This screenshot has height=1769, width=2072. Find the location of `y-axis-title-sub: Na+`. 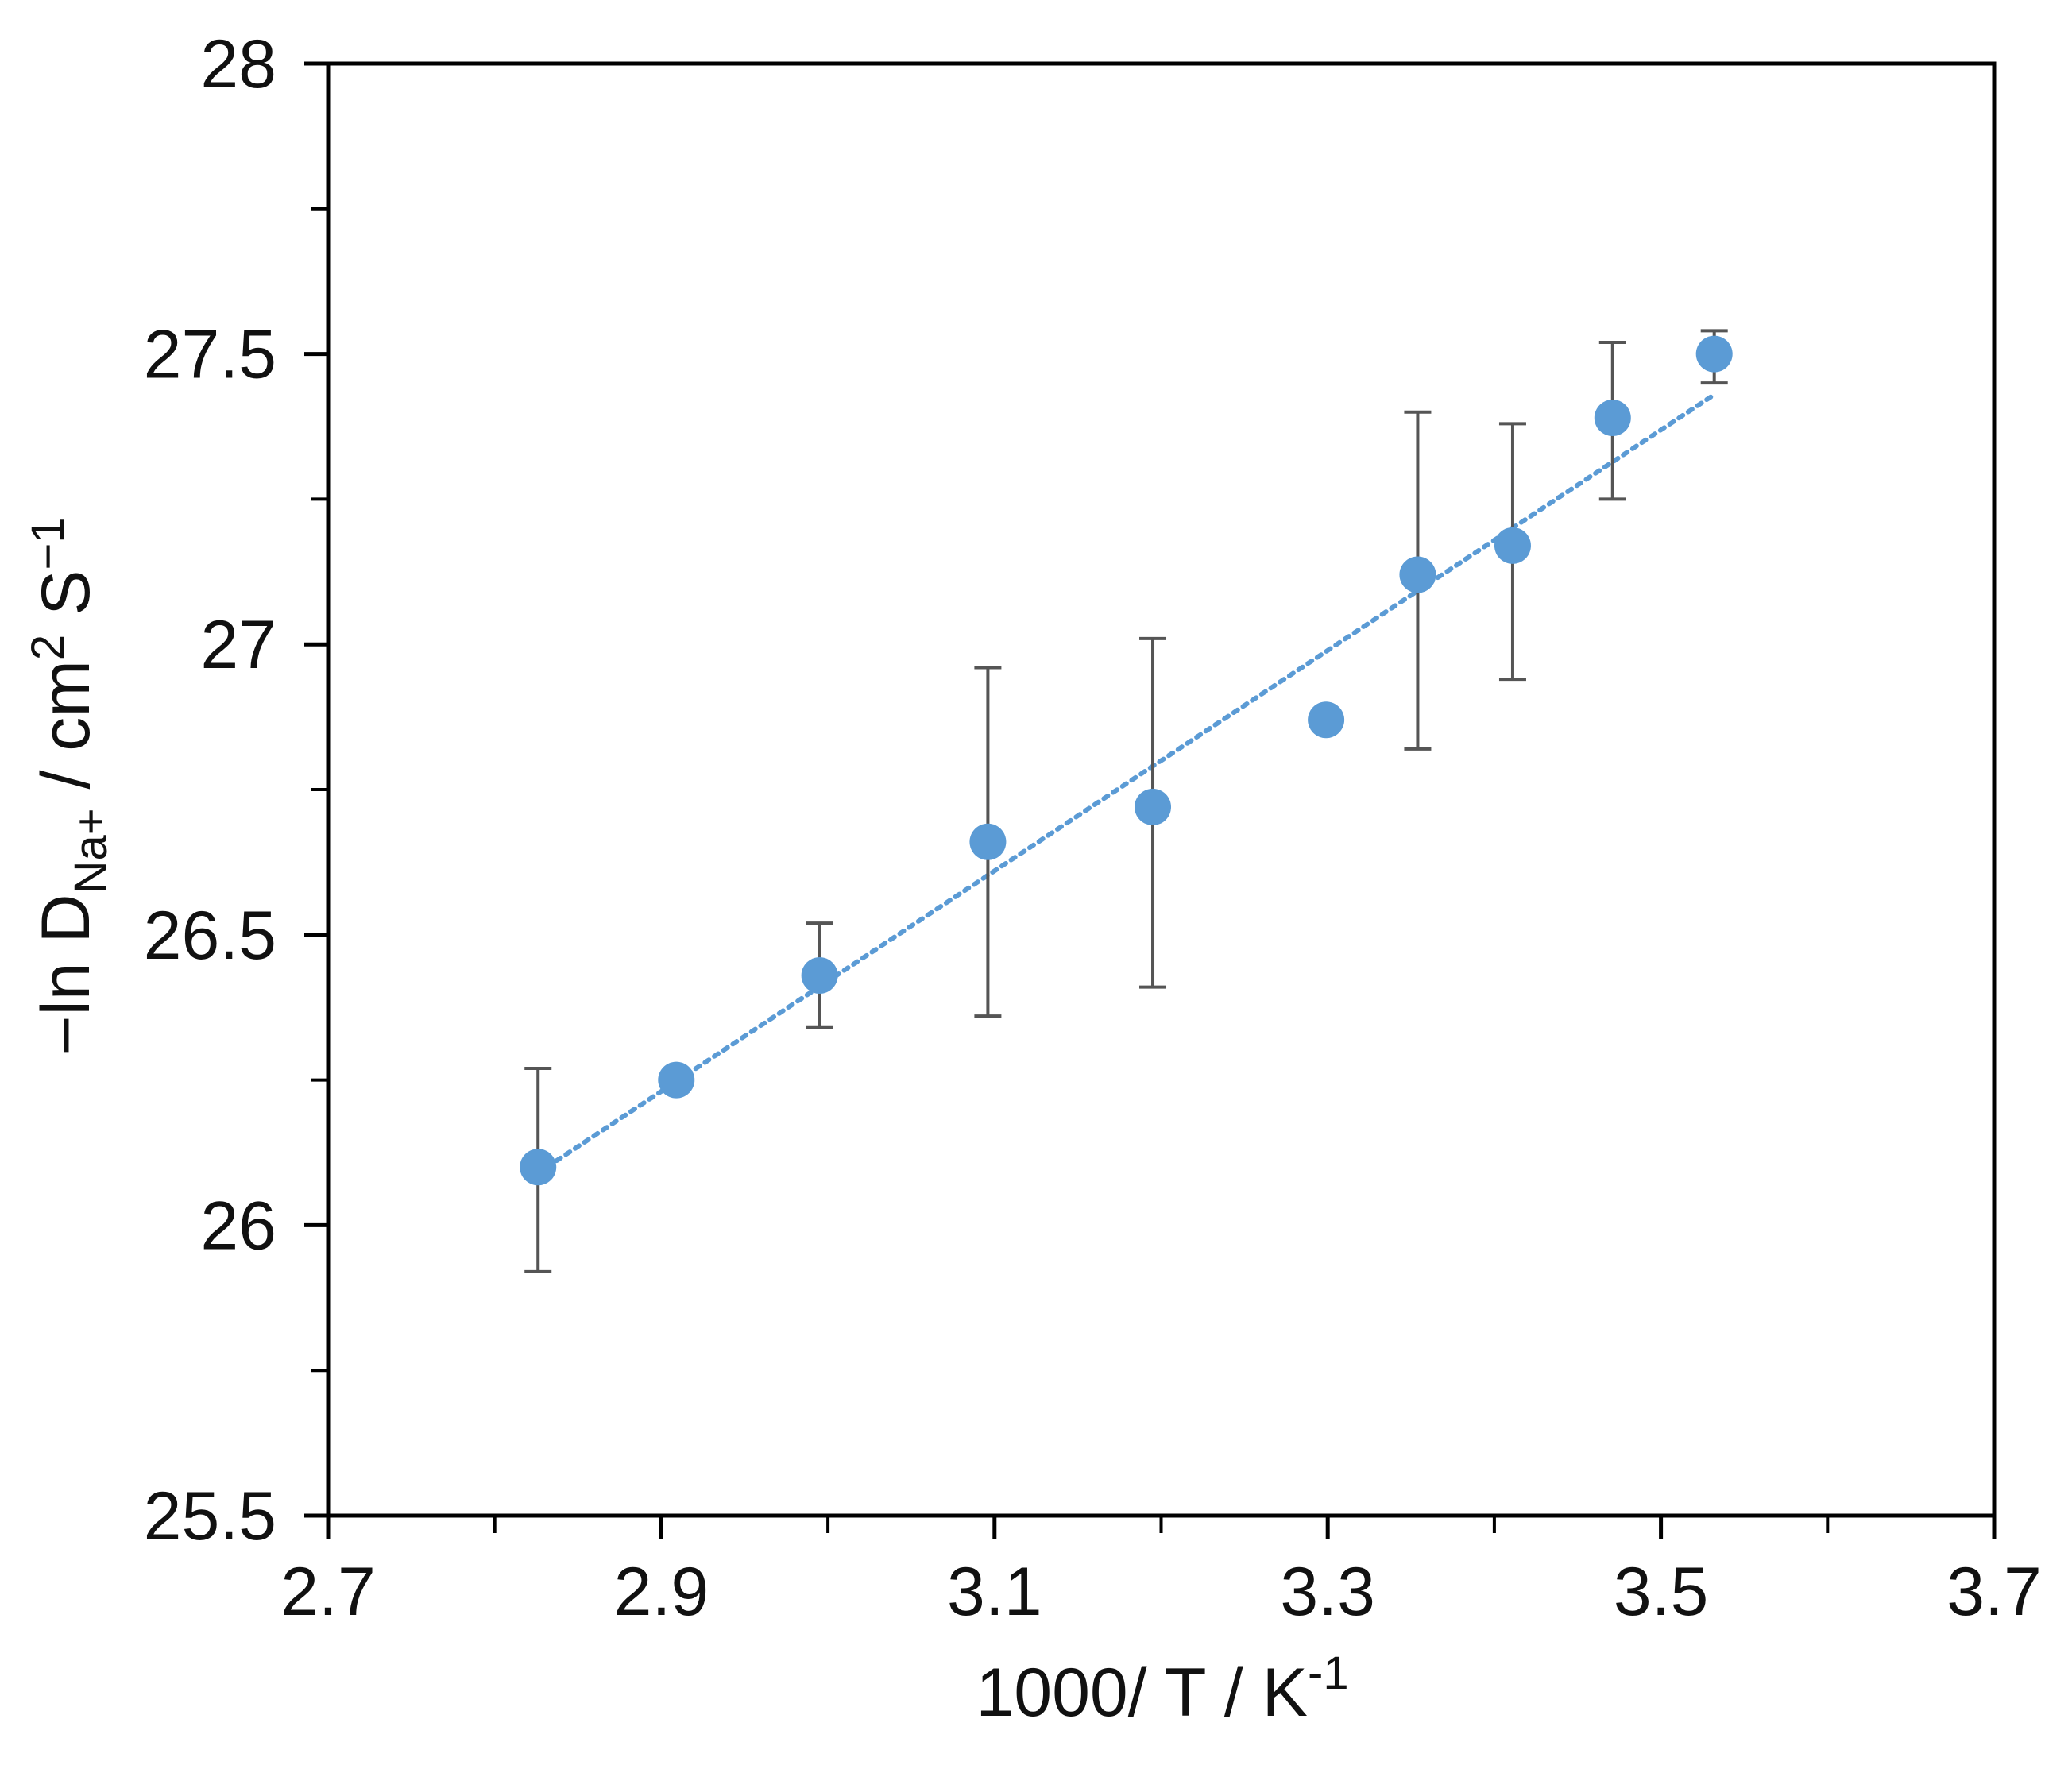

y-axis-title-sub: Na+ is located at coordinates (91, 851).